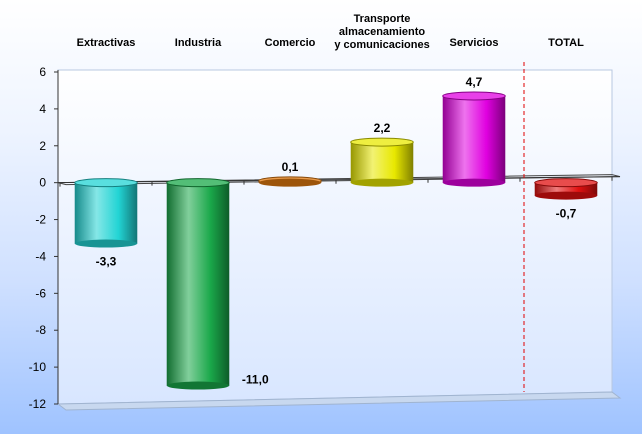  Describe the element at coordinates (38, 404) in the screenshot. I see `y-tick-label: -12` at that location.